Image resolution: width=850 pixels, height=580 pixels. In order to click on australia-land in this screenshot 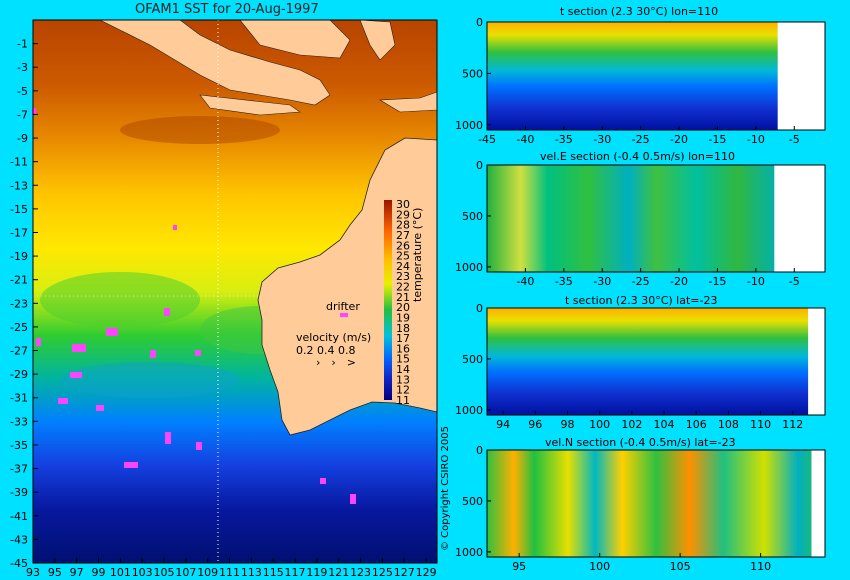, I will do `click(347, 286)`.